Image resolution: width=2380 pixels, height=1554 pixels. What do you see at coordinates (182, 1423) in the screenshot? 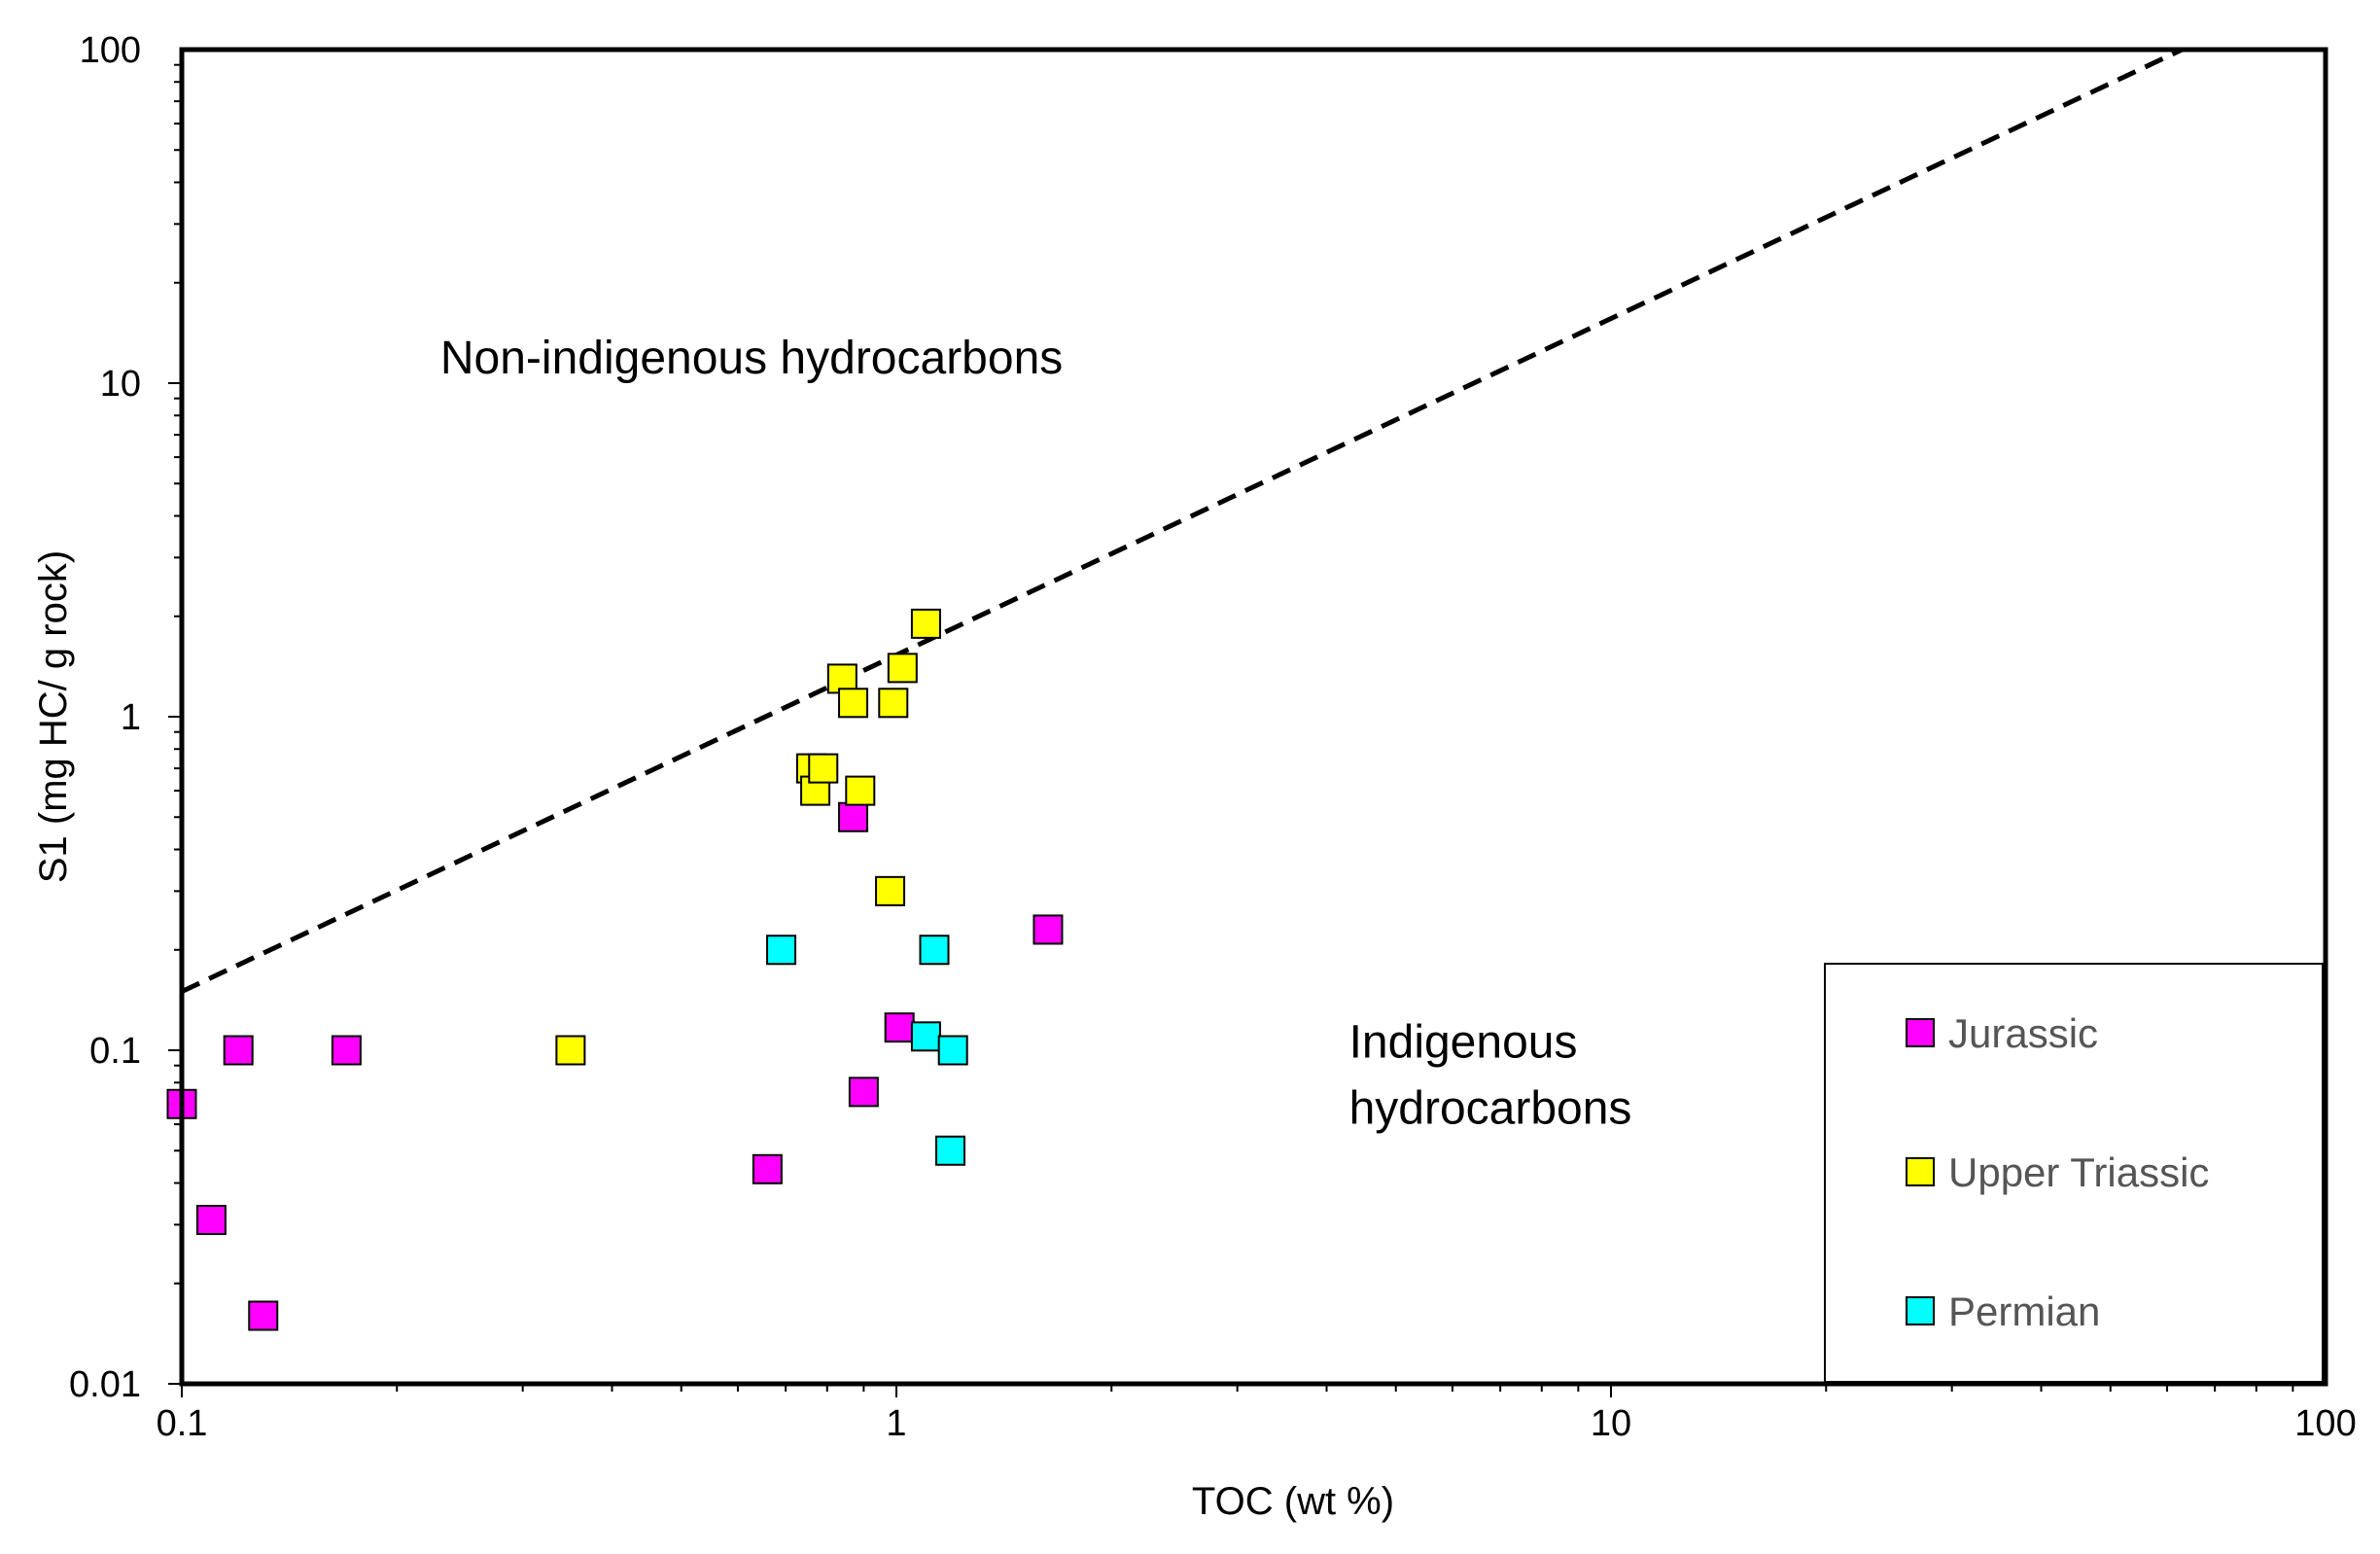
I see `x-tick-label: 0.1` at bounding box center [182, 1423].